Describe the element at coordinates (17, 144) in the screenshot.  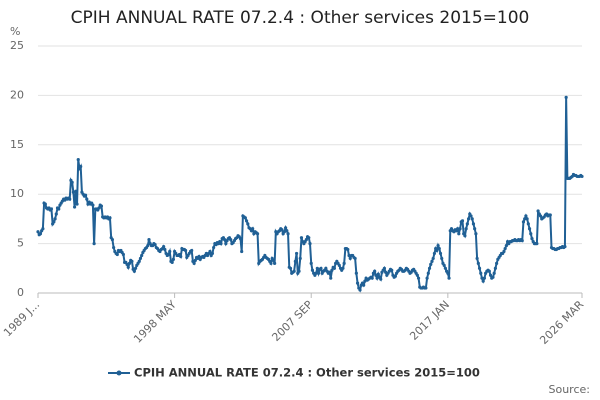
I see `y-tick-label: 15` at that location.